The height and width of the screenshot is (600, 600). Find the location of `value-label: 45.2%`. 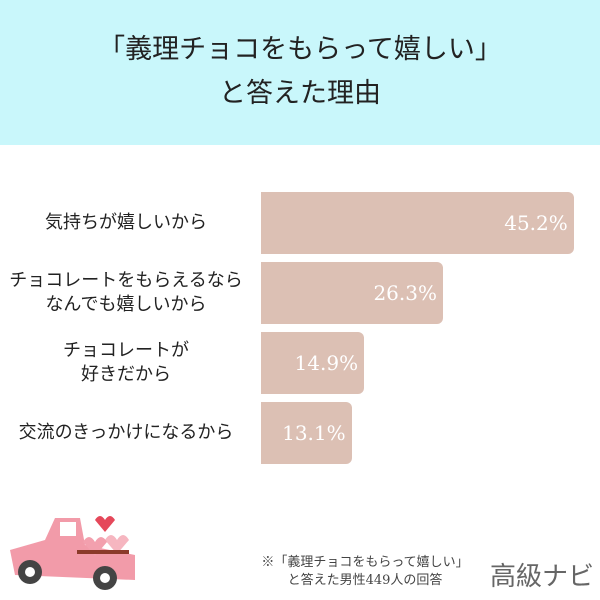

value-label: 45.2% is located at coordinates (536, 223).